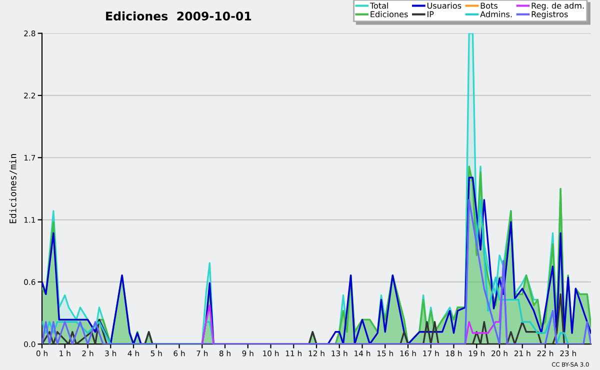 The image size is (600, 370). What do you see at coordinates (389, 14) in the screenshot?
I see `legend-label: Ediciones` at bounding box center [389, 14].